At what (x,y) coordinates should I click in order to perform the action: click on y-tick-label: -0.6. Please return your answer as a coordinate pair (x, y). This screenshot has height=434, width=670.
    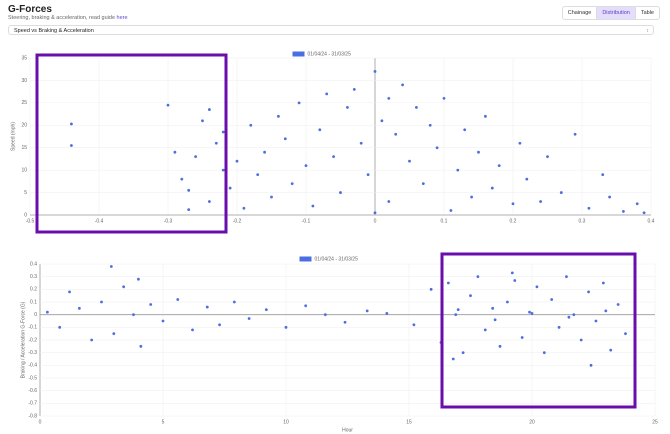
    Looking at the image, I should click on (32, 391).